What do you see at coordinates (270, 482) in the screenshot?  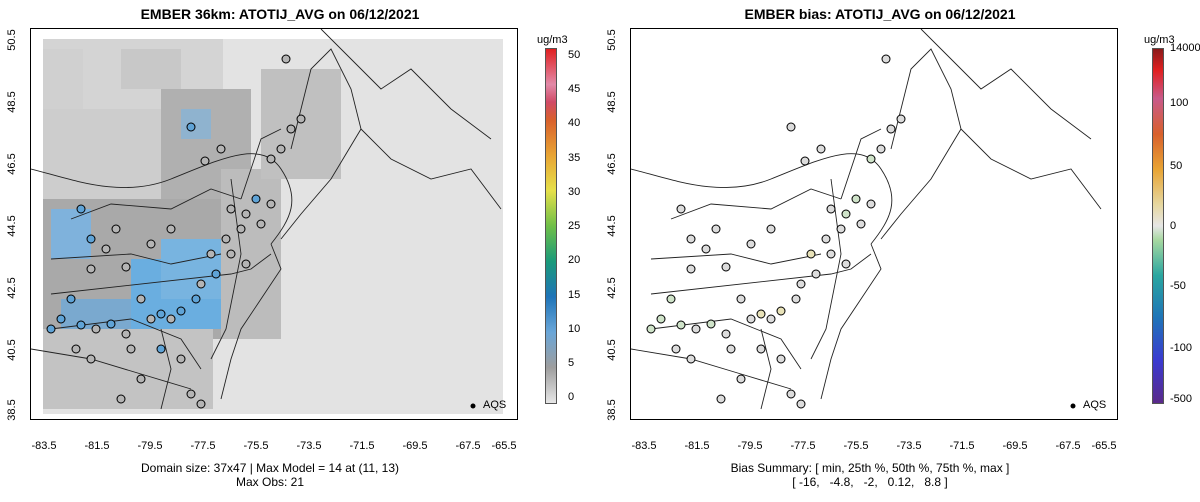 I see `max-obs-caption: Max Obs: 21` at bounding box center [270, 482].